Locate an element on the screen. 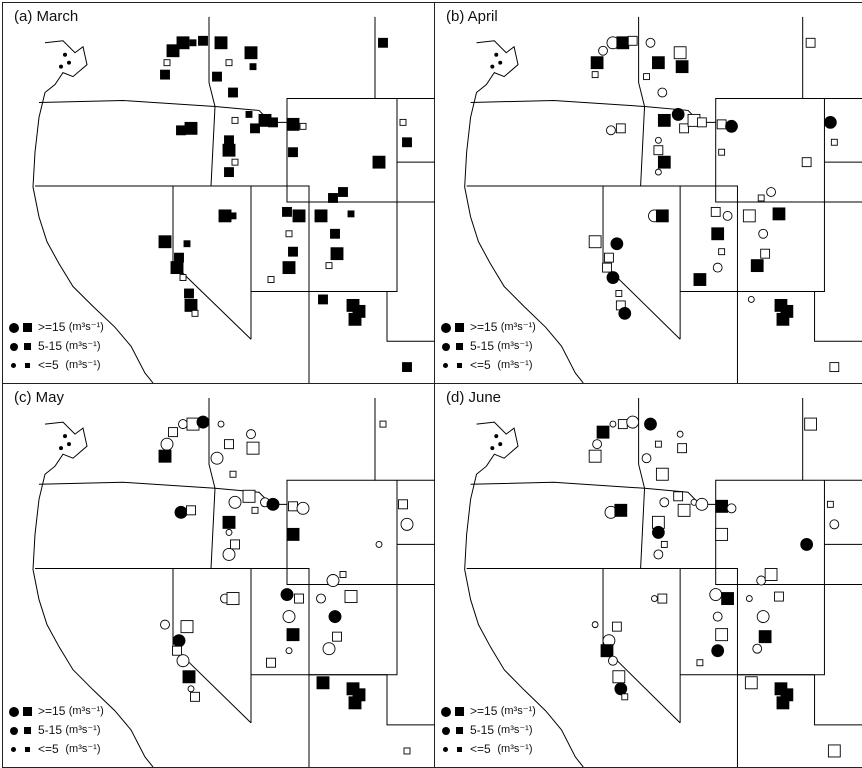 This screenshot has height=768, width=862. legend-small: <=5 (m³s⁻¹) is located at coordinates (56, 749).